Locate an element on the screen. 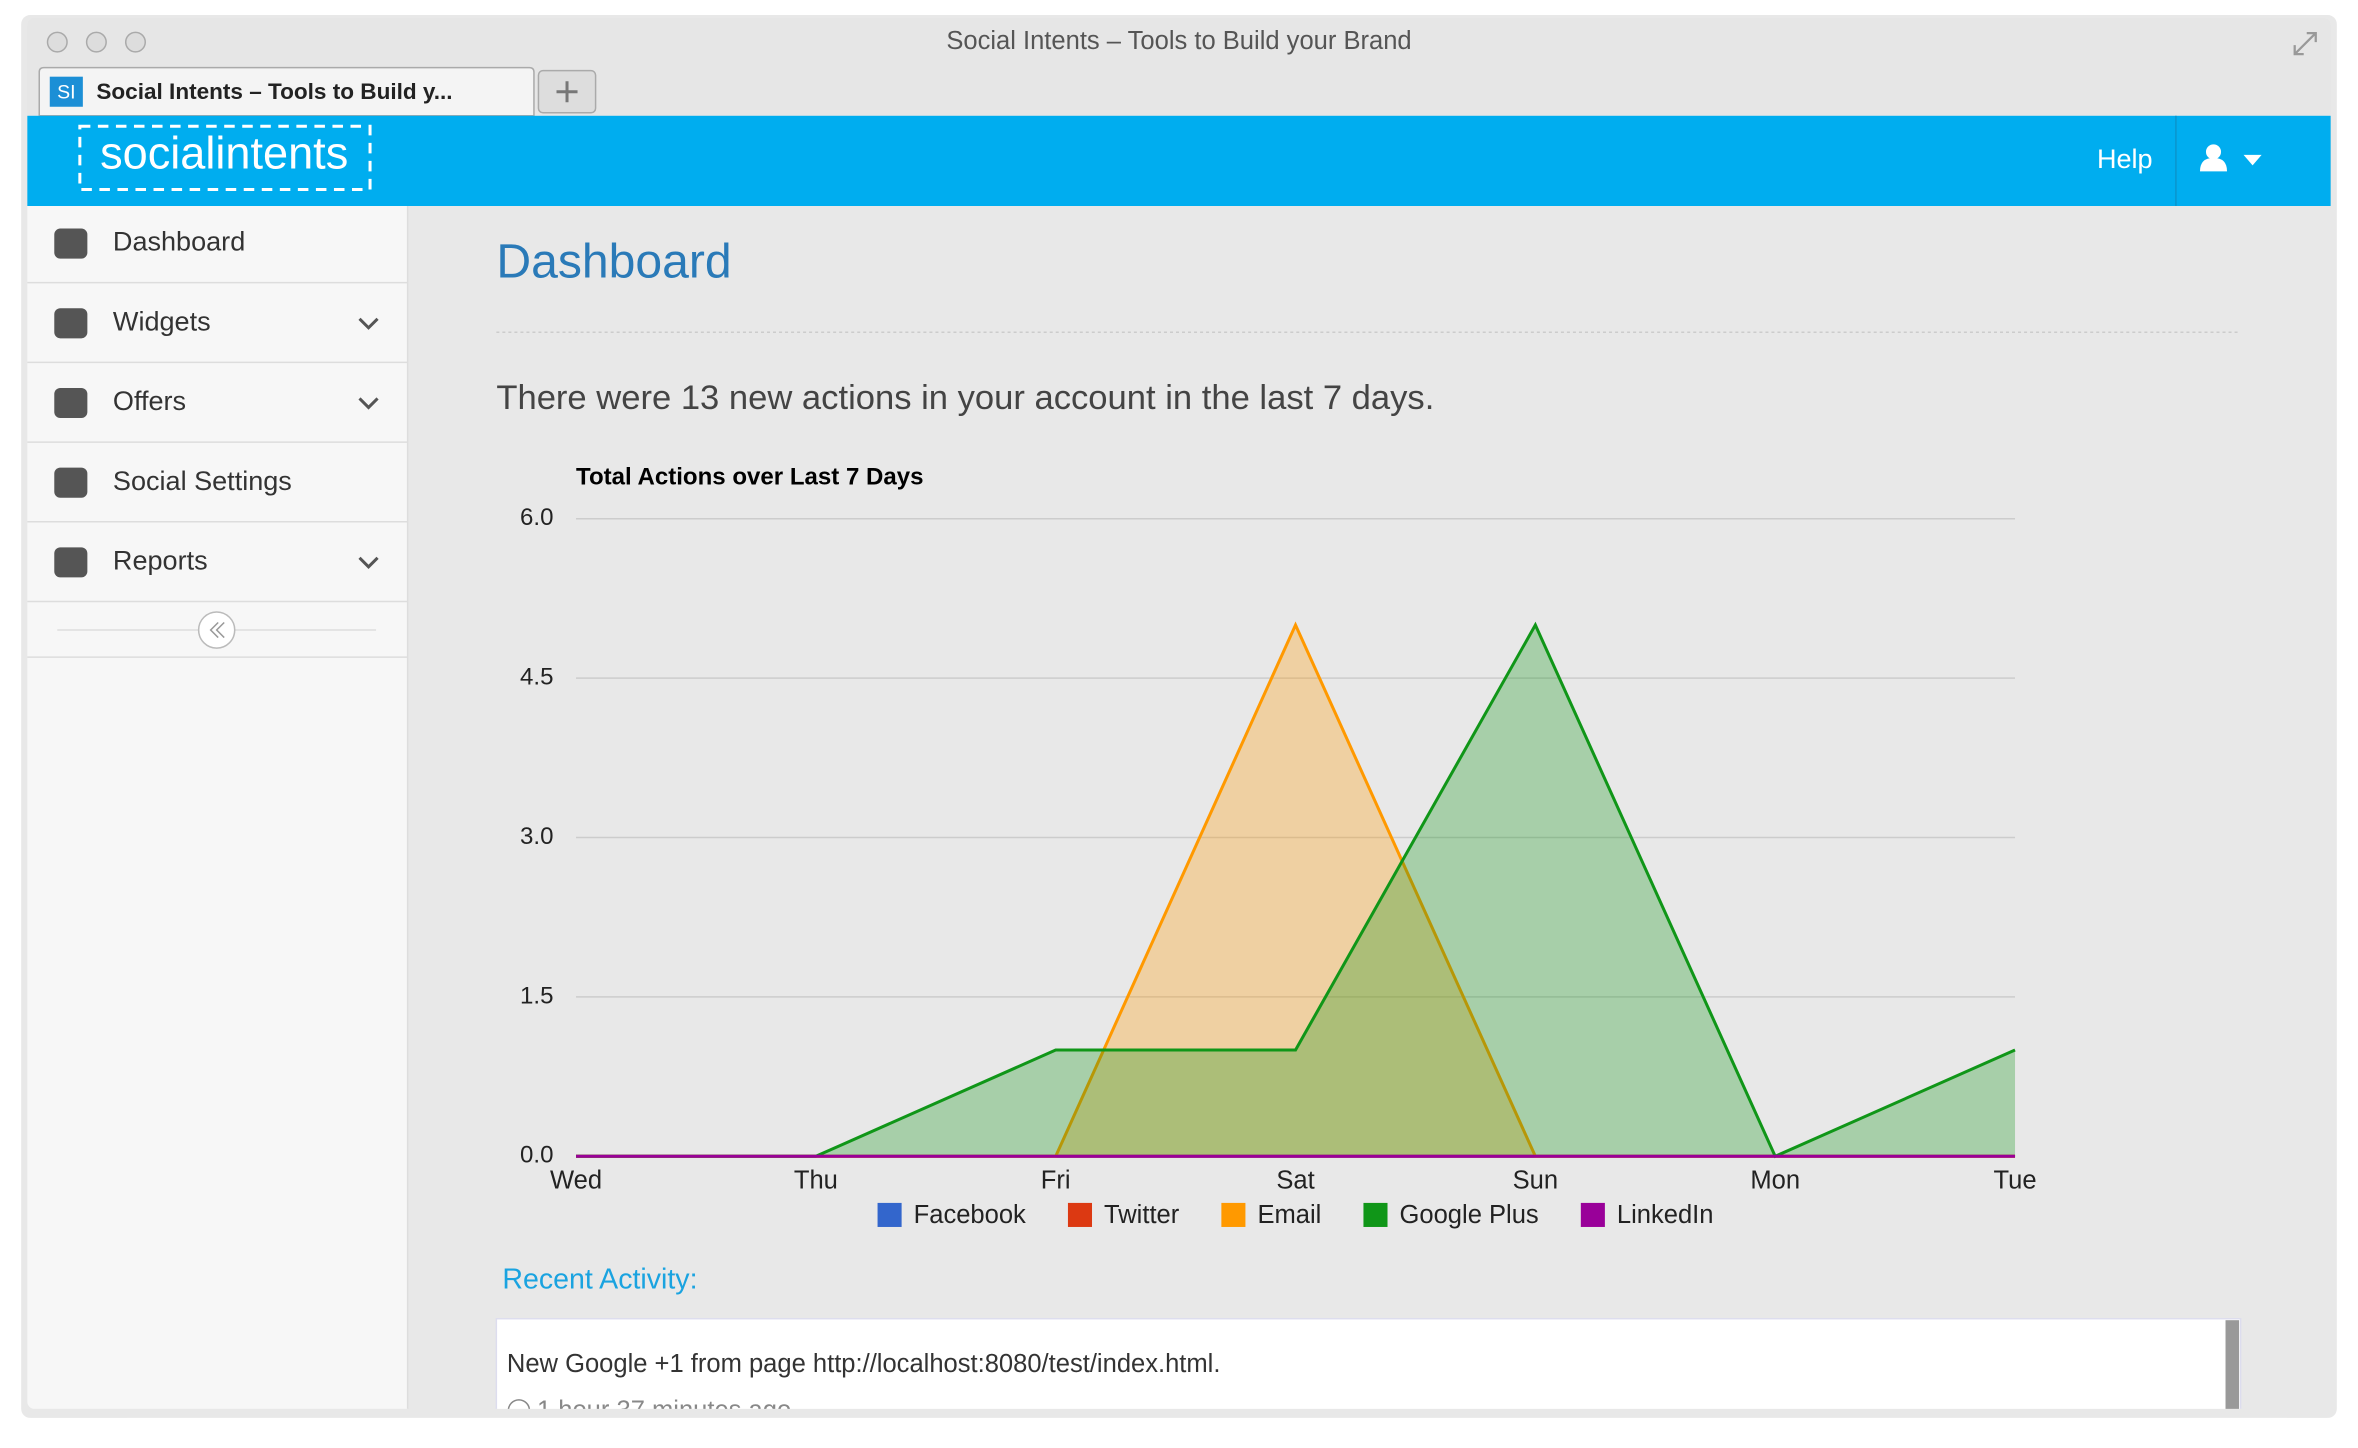 This screenshot has width=2358, height=1448. tab is located at coordinates (286, 91).